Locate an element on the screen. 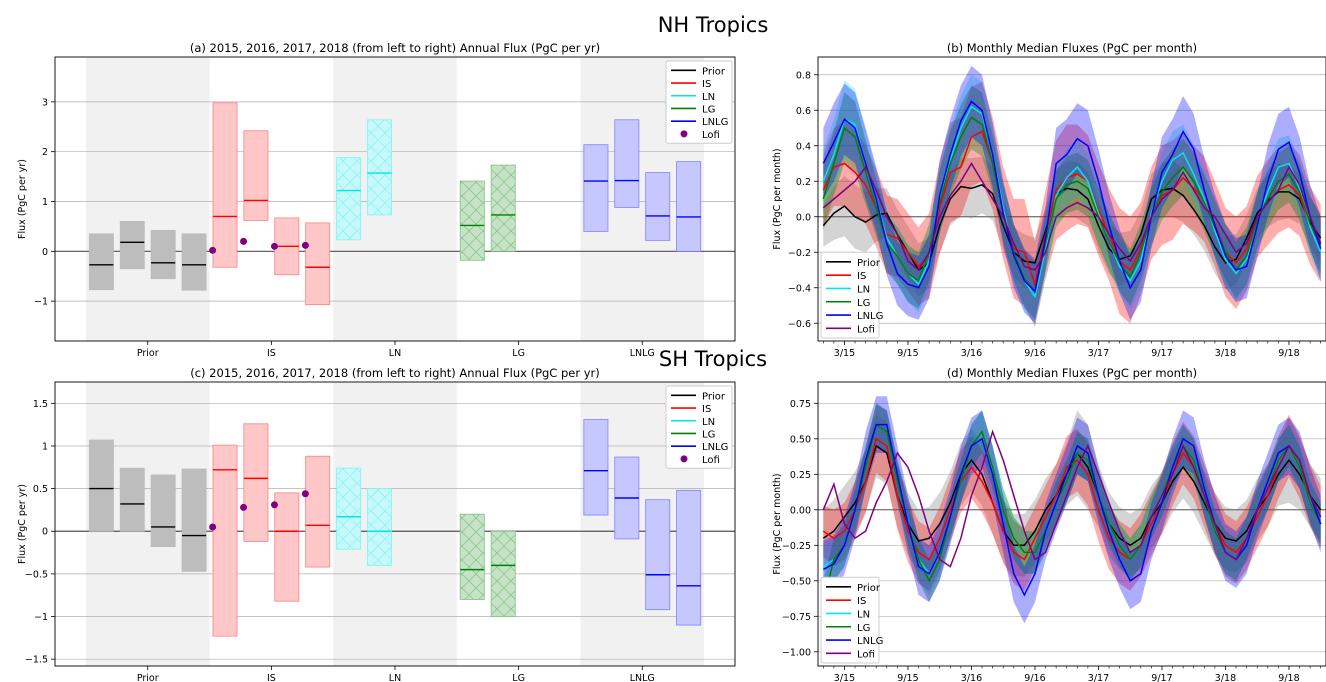 This screenshot has height=682, width=1326. c-box-hatch-lg-2015 is located at coordinates (472, 557).